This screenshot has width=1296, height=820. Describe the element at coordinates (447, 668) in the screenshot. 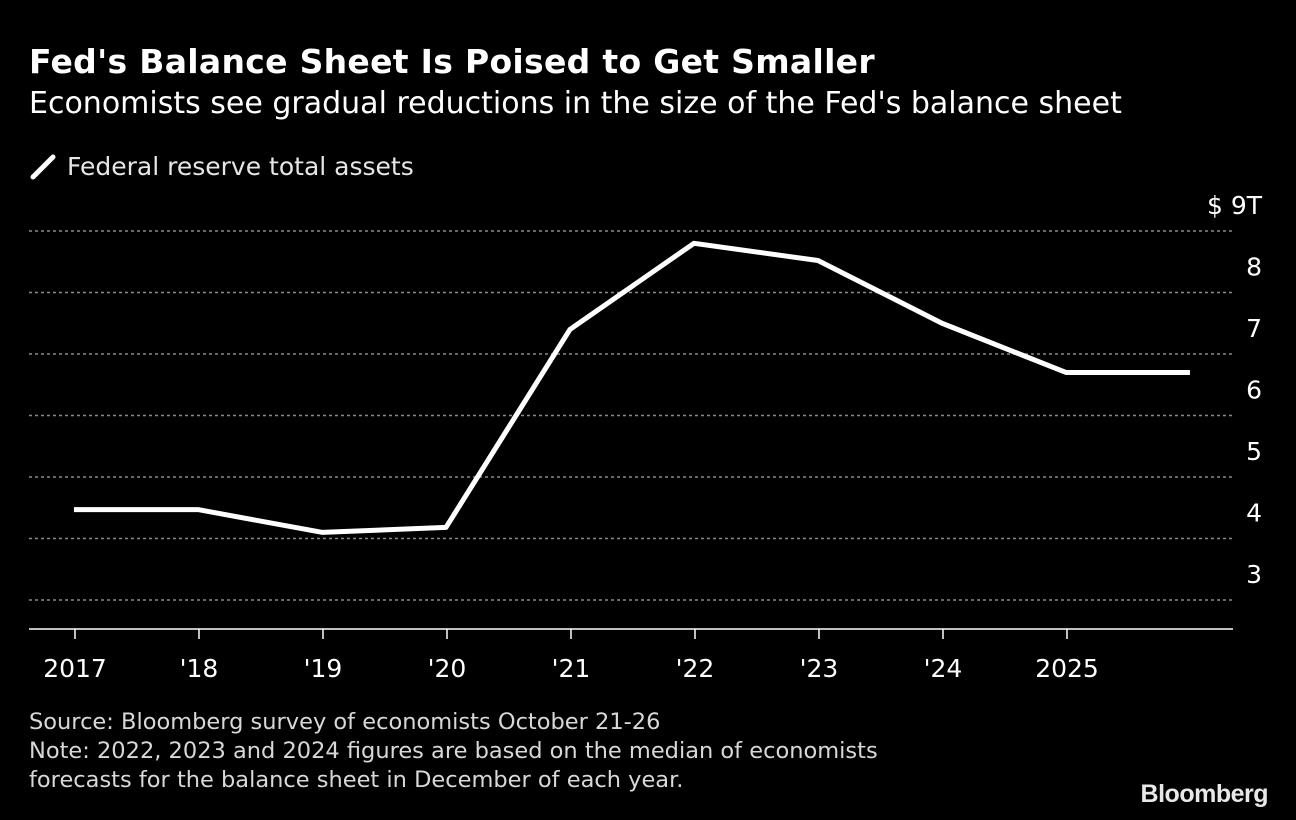

I see `x-tick-label: '20` at that location.